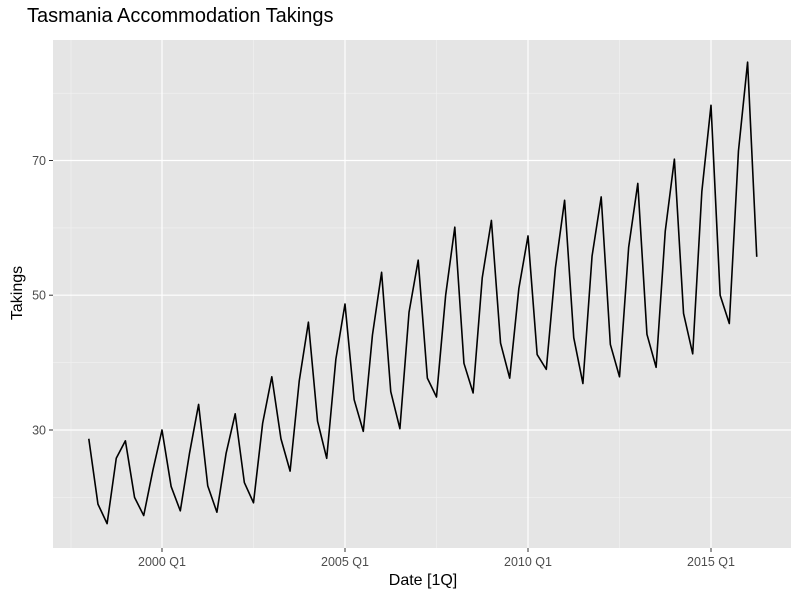 The height and width of the screenshot is (600, 800). I want to click on x-axis-title: Date [1Q], so click(423, 580).